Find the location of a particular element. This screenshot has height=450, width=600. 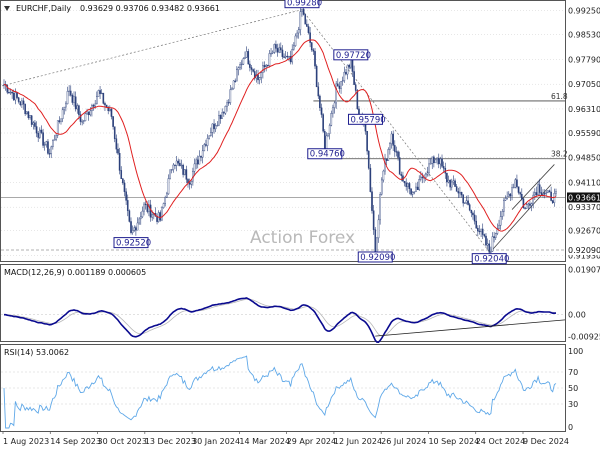

dashed-trend-line is located at coordinates (152, 48).